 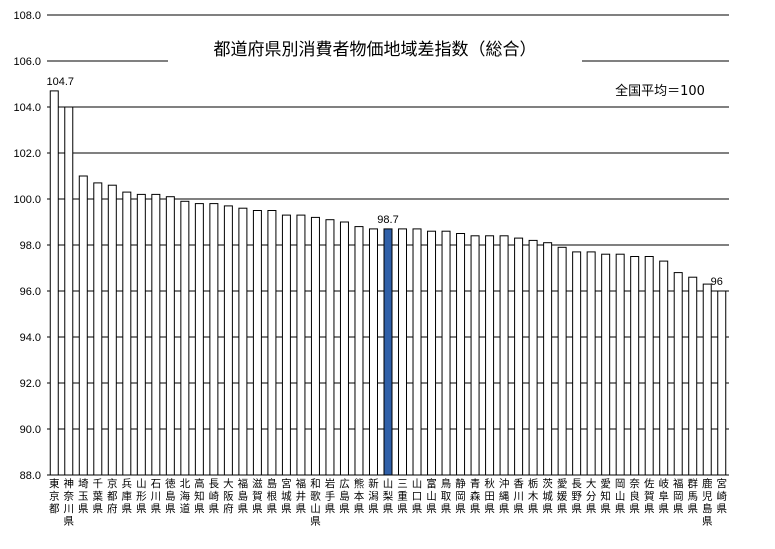 What do you see at coordinates (344, 496) in the screenshot?
I see `x-tick-label: 広島県` at bounding box center [344, 496].